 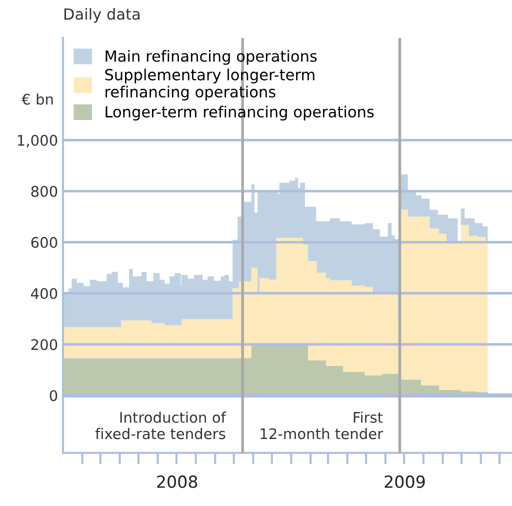 I want to click on y-tick-label: 0, so click(x=54, y=396).